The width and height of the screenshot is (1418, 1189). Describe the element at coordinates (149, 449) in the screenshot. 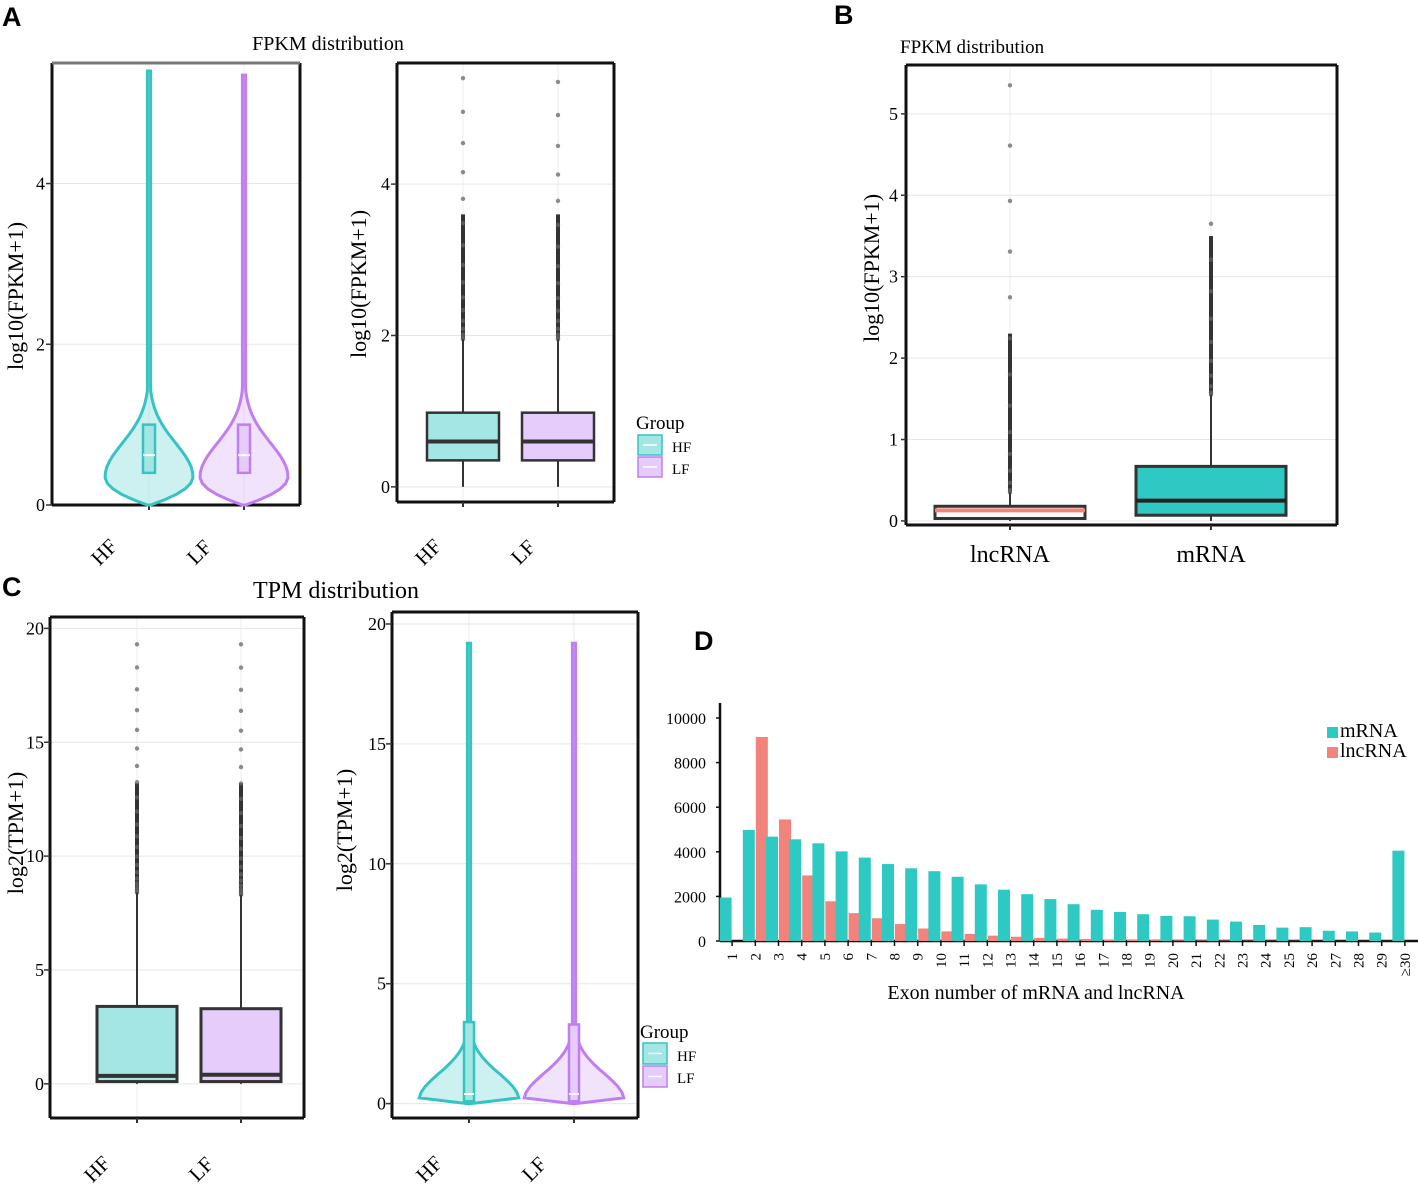

I see `inner-box-HF` at that location.